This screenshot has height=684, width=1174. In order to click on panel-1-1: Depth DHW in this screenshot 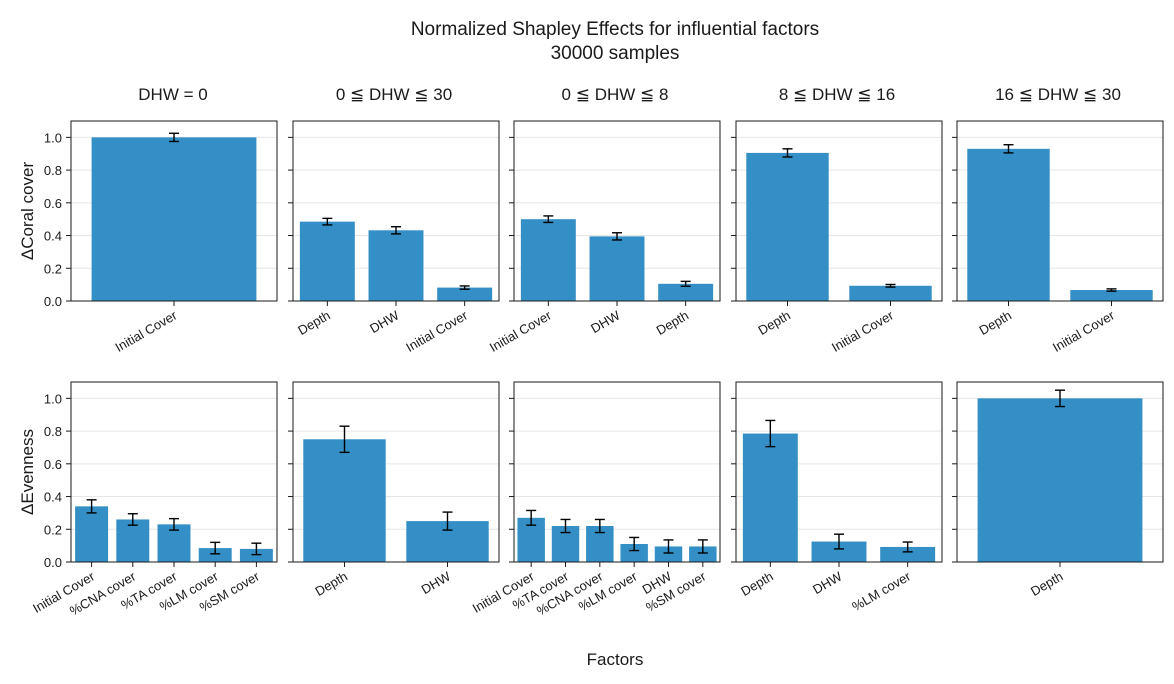, I will do `click(394, 490)`.